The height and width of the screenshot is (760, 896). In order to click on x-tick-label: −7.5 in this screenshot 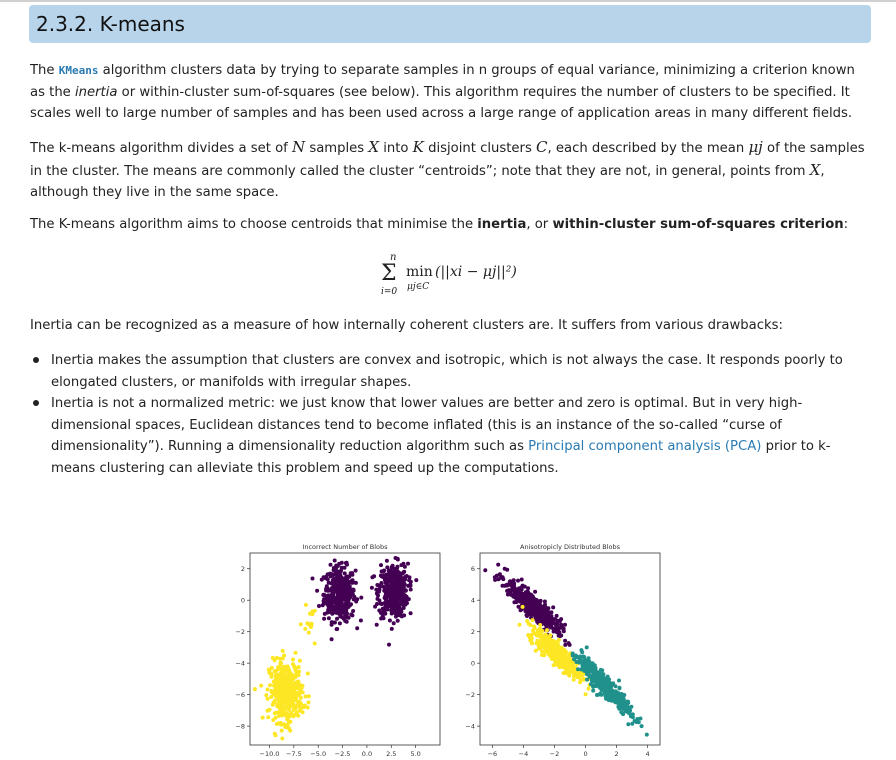, I will do `click(294, 754)`.